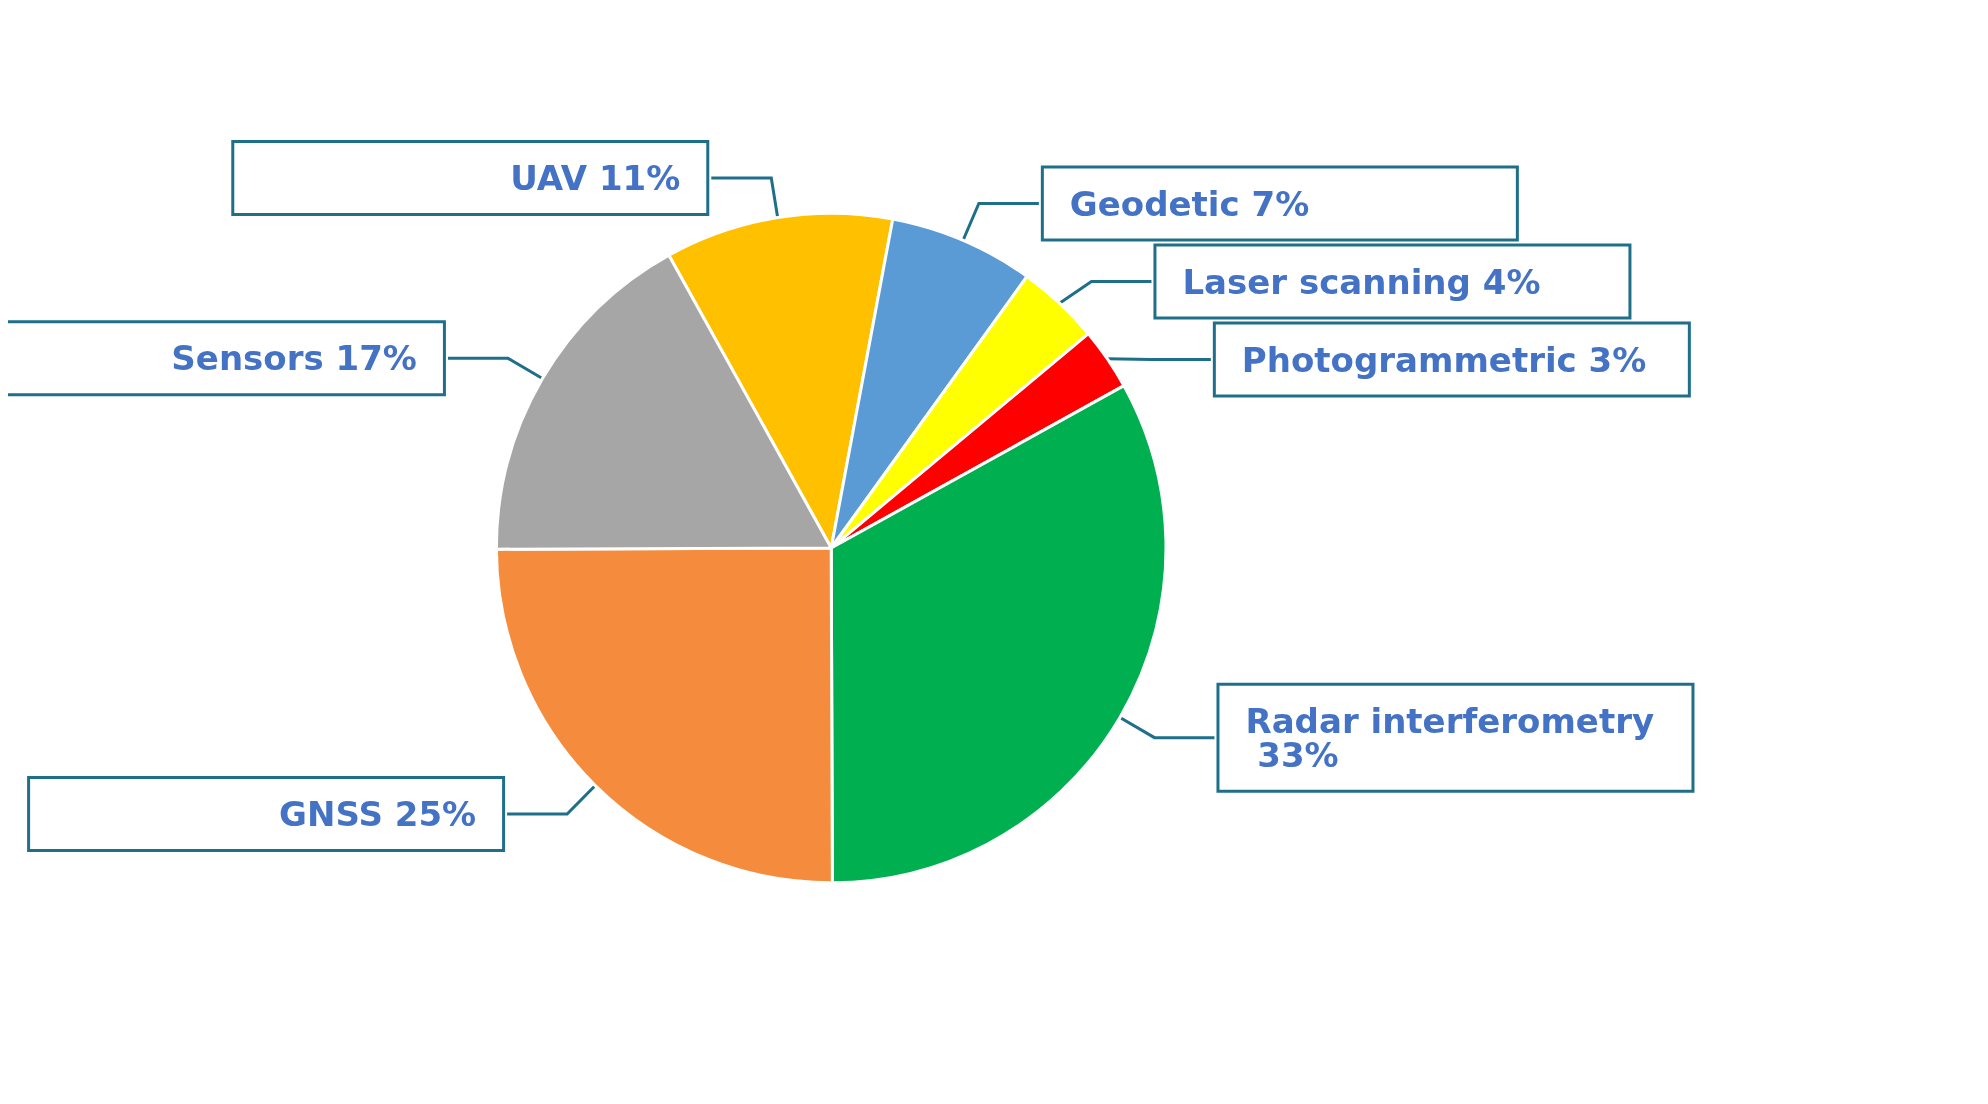 The width and height of the screenshot is (1988, 1104). Describe the element at coordinates (595, 178) in the screenshot. I see `slice-label: UAV 11%` at that location.